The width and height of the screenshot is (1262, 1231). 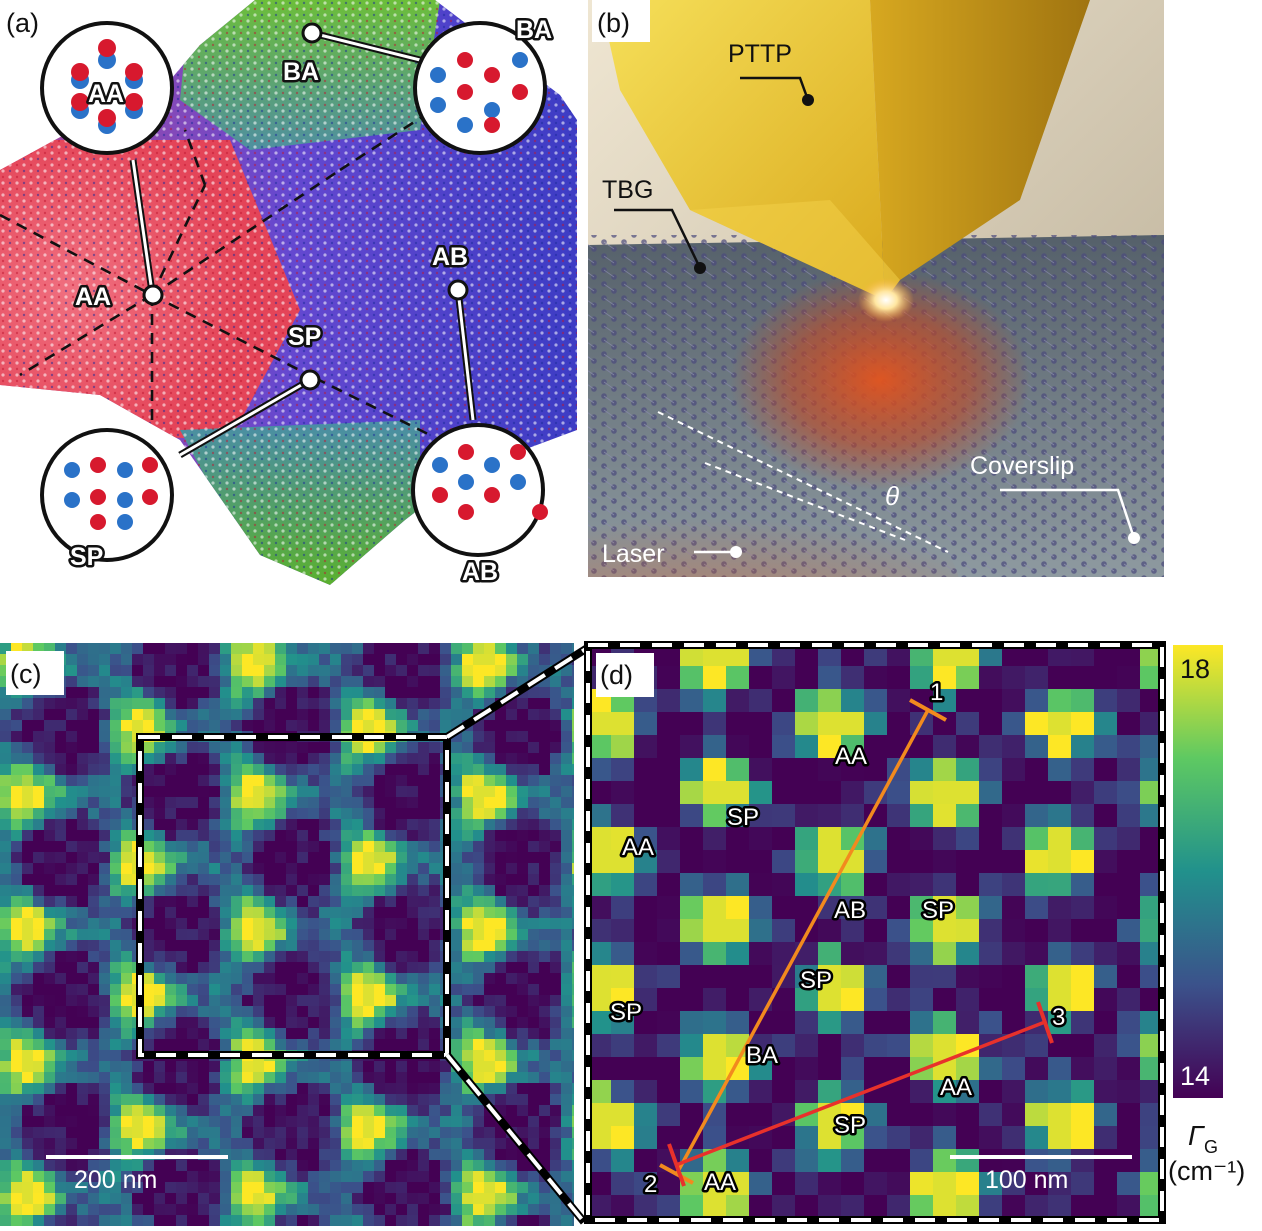 I want to click on scalebar-c-label: 200 nm, so click(x=115, y=1180).